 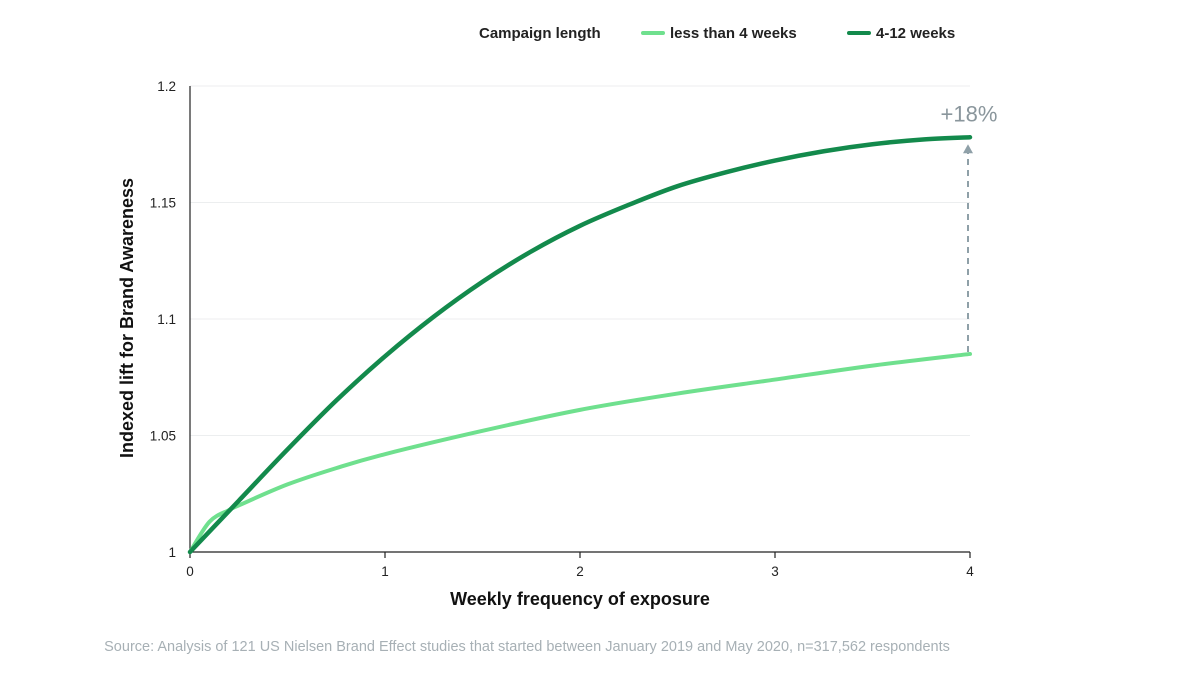 I want to click on legend-item-label: less than 4 weeks, so click(x=733, y=33).